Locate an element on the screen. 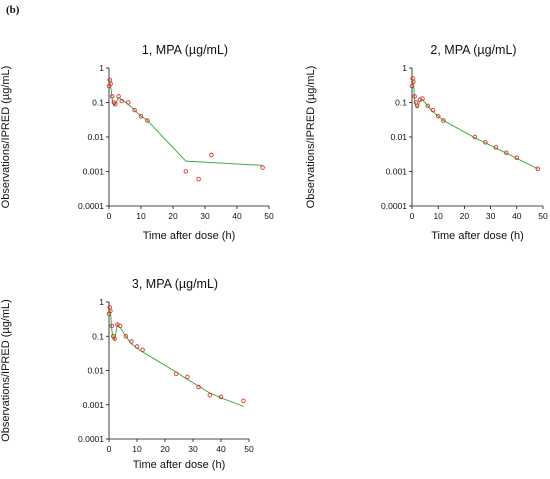 This screenshot has width=550, height=479. chart-title: 3, MPA (µg/mL) is located at coordinates (175, 284).